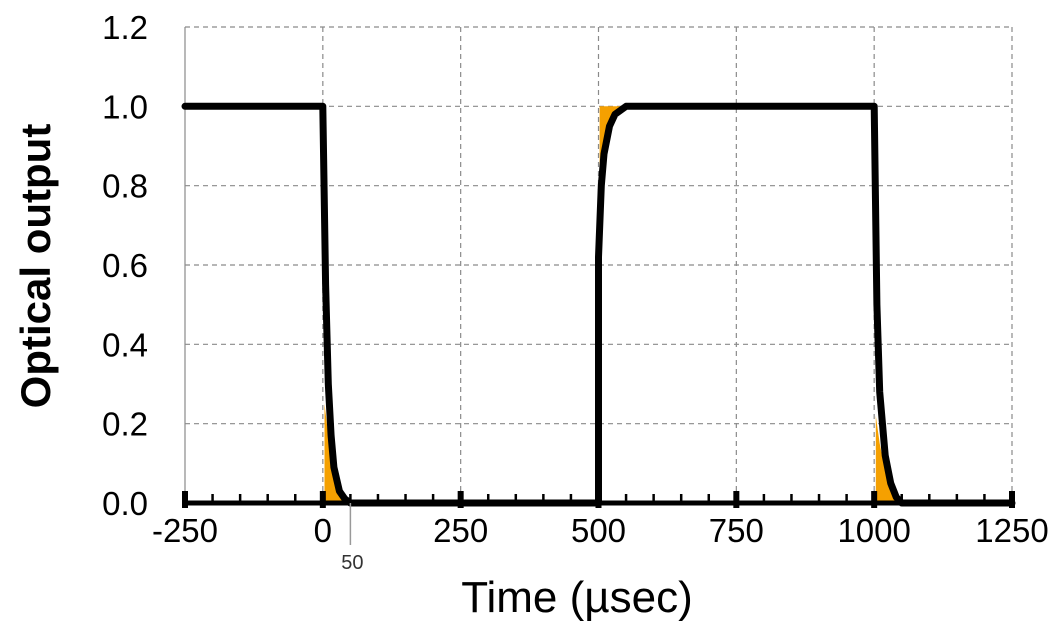 The height and width of the screenshot is (630, 1056). What do you see at coordinates (598, 530) in the screenshot?
I see `x-tick-label: 500` at bounding box center [598, 530].